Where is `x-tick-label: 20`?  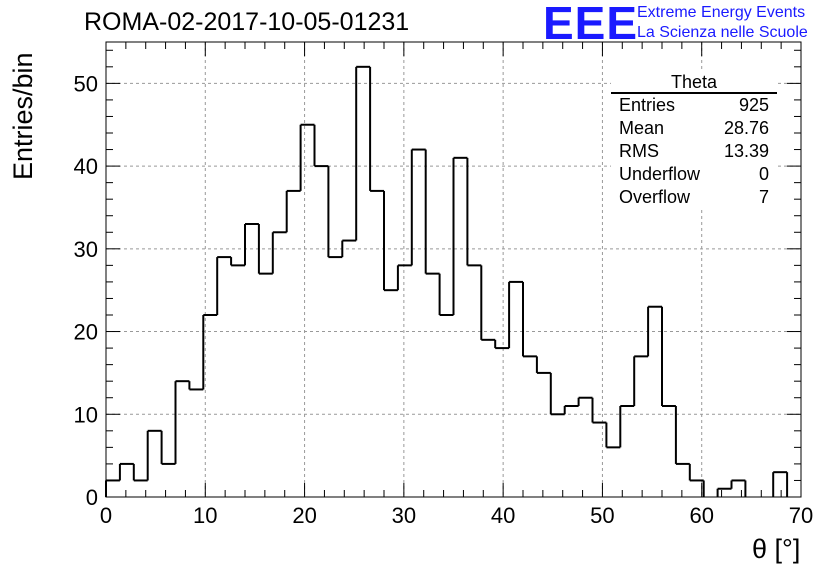 x-tick-label: 20 is located at coordinates (304, 515).